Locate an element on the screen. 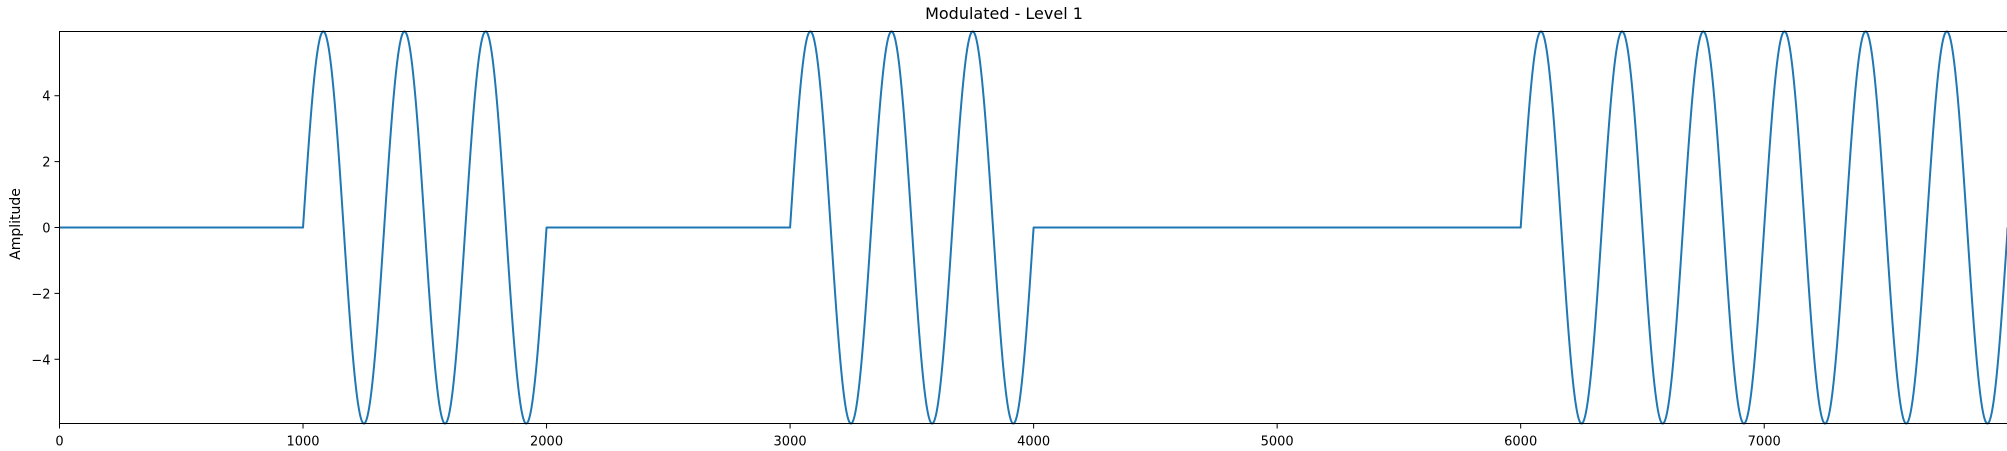 The height and width of the screenshot is (451, 2007). y-tick-label: −4 is located at coordinates (40, 360).